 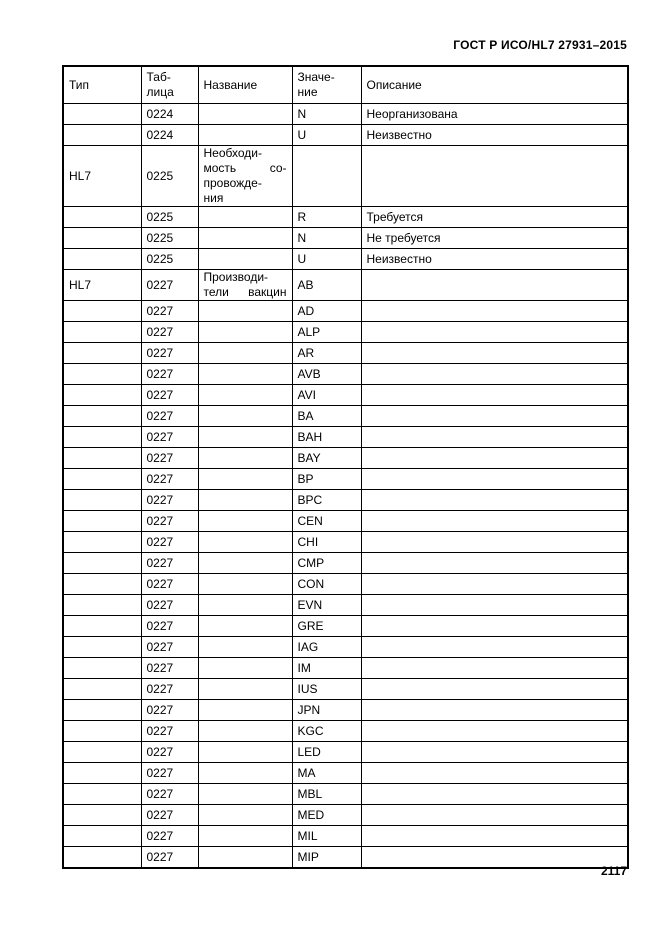 What do you see at coordinates (326, 731) in the screenshot?
I see `cell-value: KGC` at bounding box center [326, 731].